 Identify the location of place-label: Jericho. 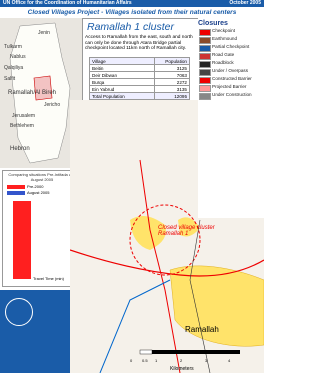
(52, 105).